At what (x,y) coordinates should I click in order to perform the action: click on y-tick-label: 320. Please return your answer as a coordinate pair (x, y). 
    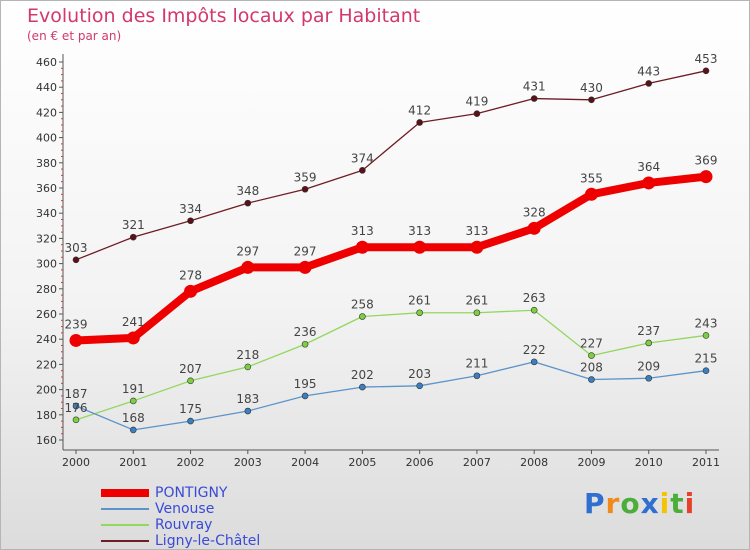
    Looking at the image, I should click on (46, 238).